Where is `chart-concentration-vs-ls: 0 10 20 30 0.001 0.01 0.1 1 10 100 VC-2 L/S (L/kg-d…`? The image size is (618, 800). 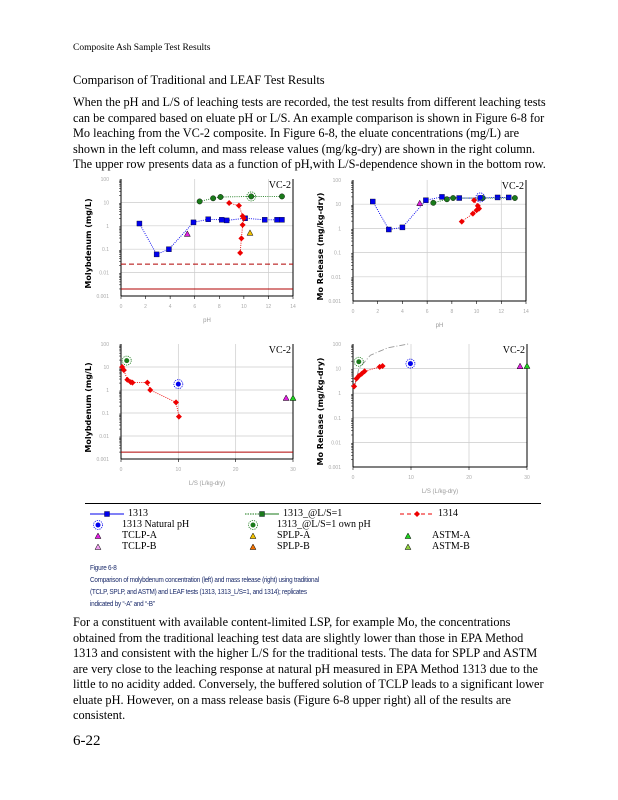
chart-concentration-vs-ls: 0 10 20 30 0.001 0.01 0.1 1 10 100 VC-2 L/S (L/kg-d… is located at coordinates (190, 414).